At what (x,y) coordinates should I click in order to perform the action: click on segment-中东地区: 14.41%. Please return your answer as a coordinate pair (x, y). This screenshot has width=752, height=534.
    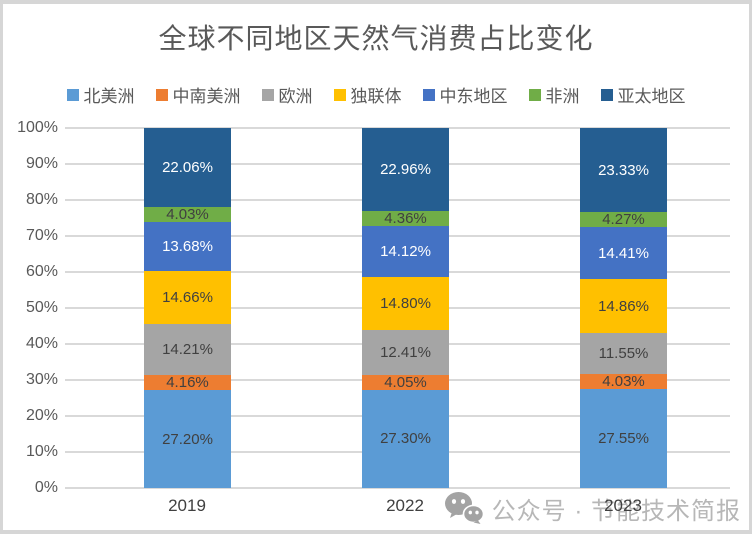
    Looking at the image, I should click on (623, 253).